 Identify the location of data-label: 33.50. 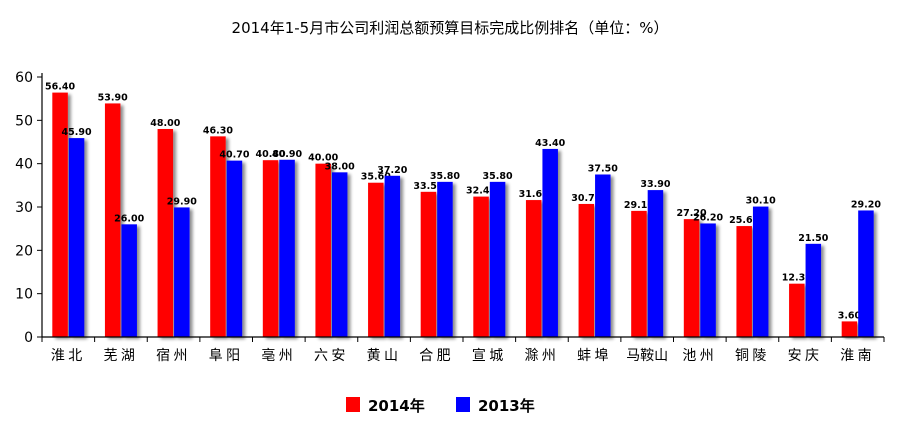
(428, 186).